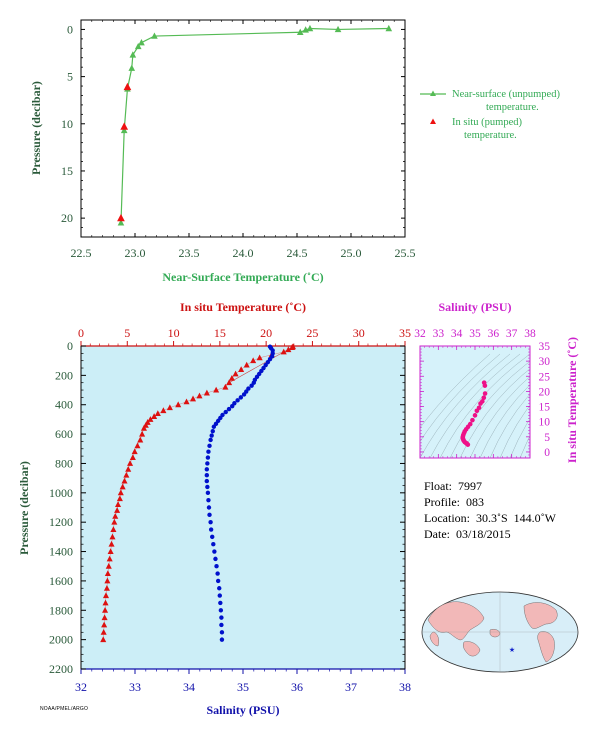 The image size is (601, 732). I want to click on pressure-tick-label: 1000, so click(61, 493).